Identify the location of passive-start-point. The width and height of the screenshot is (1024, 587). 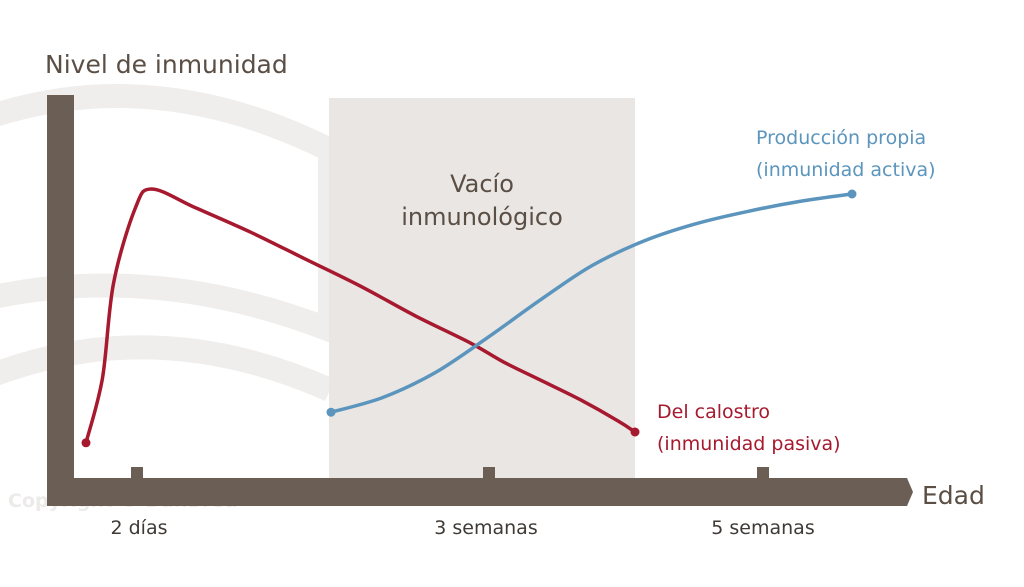
(86, 443).